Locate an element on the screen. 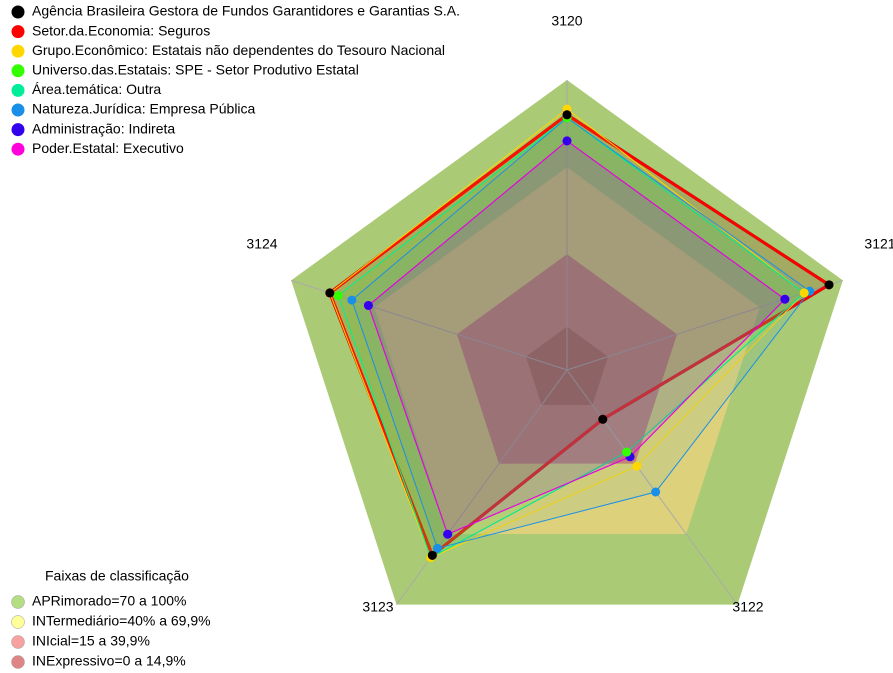 This screenshot has width=893, height=673. band-legend-label: INIcial=15 a 39,9% is located at coordinates (91, 641).